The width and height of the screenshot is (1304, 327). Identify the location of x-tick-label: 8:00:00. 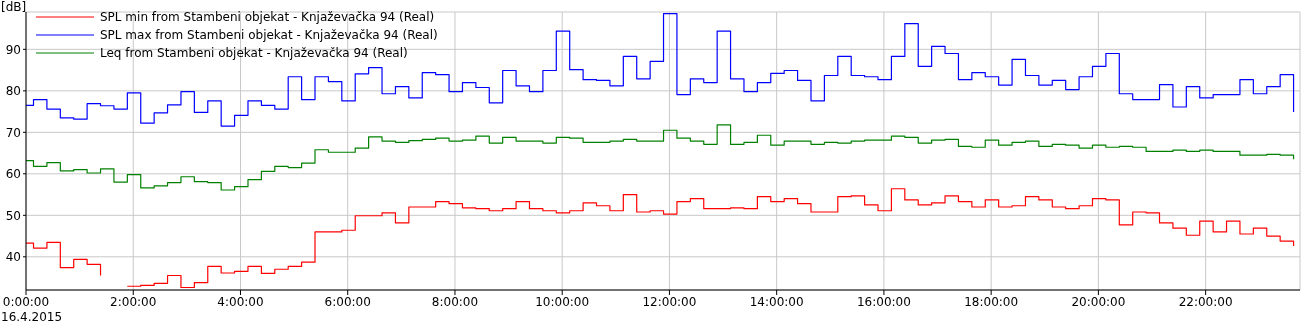
(455, 301).